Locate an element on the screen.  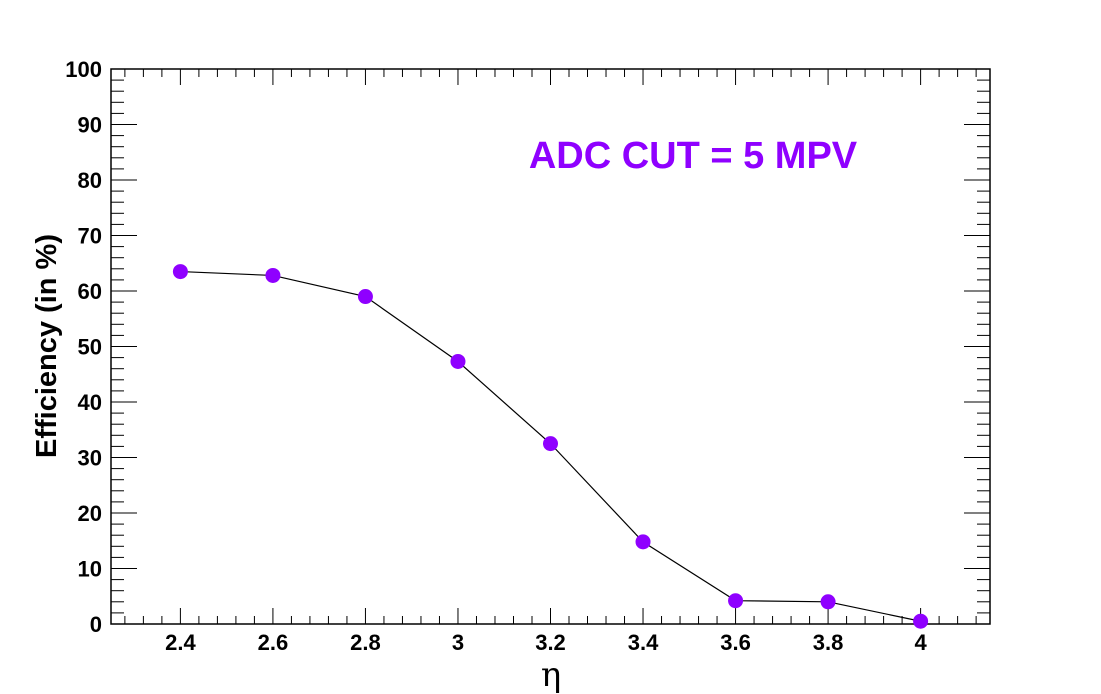
adc-cut-annotation: ADC CUT = 5 MPV is located at coordinates (693, 156).